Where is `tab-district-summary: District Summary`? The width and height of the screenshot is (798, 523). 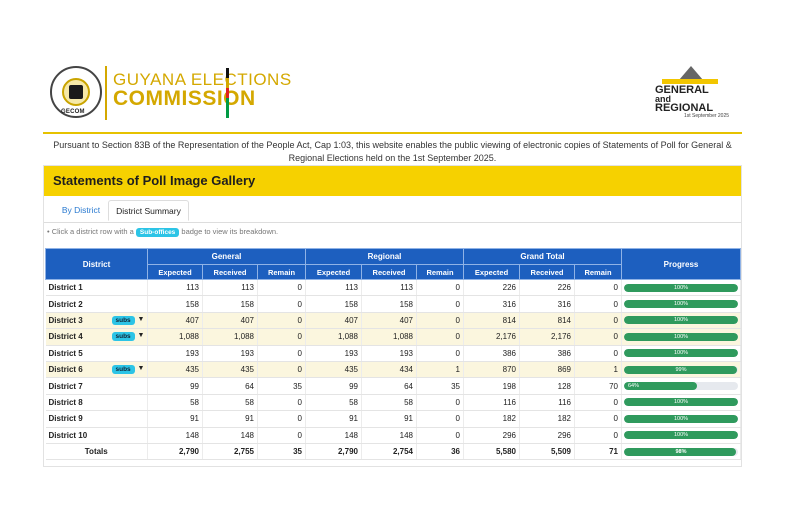 tab-district-summary: District Summary is located at coordinates (148, 210).